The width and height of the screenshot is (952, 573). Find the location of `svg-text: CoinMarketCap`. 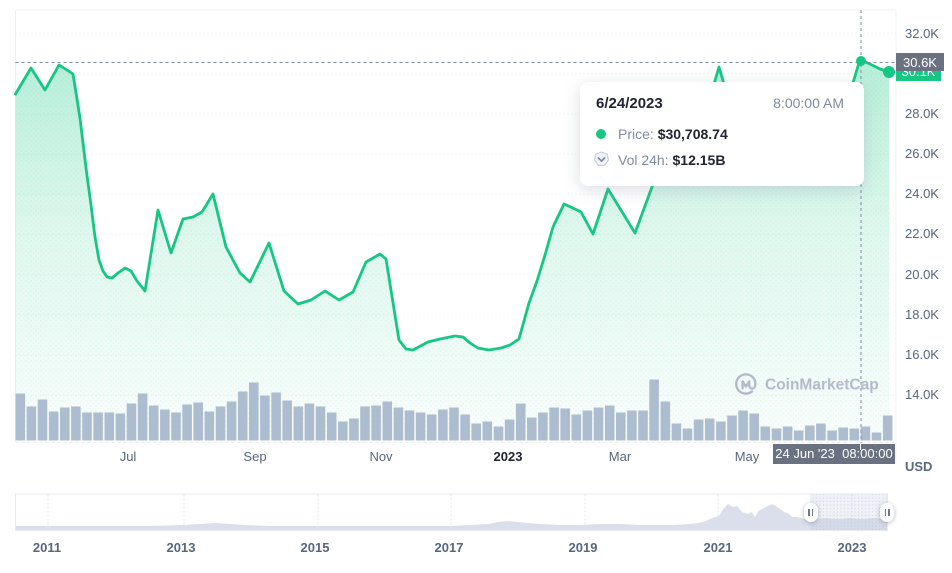

svg-text: CoinMarketCap is located at coordinates (822, 385).